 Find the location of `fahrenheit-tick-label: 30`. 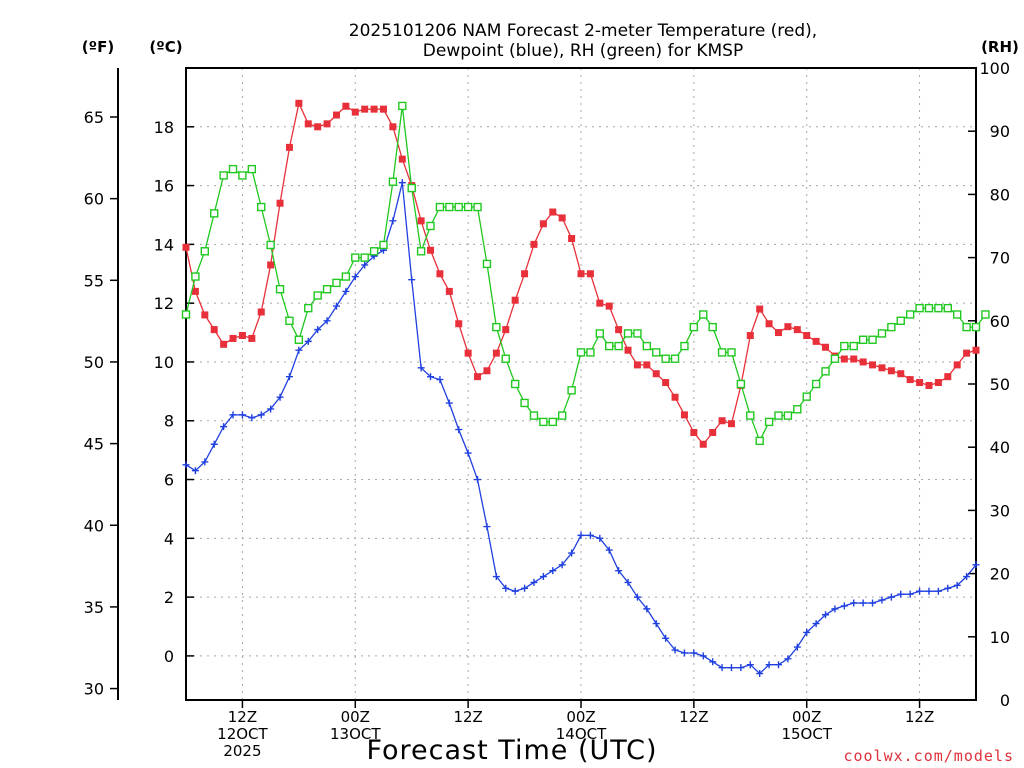

fahrenheit-tick-label: 30 is located at coordinates (94, 689).